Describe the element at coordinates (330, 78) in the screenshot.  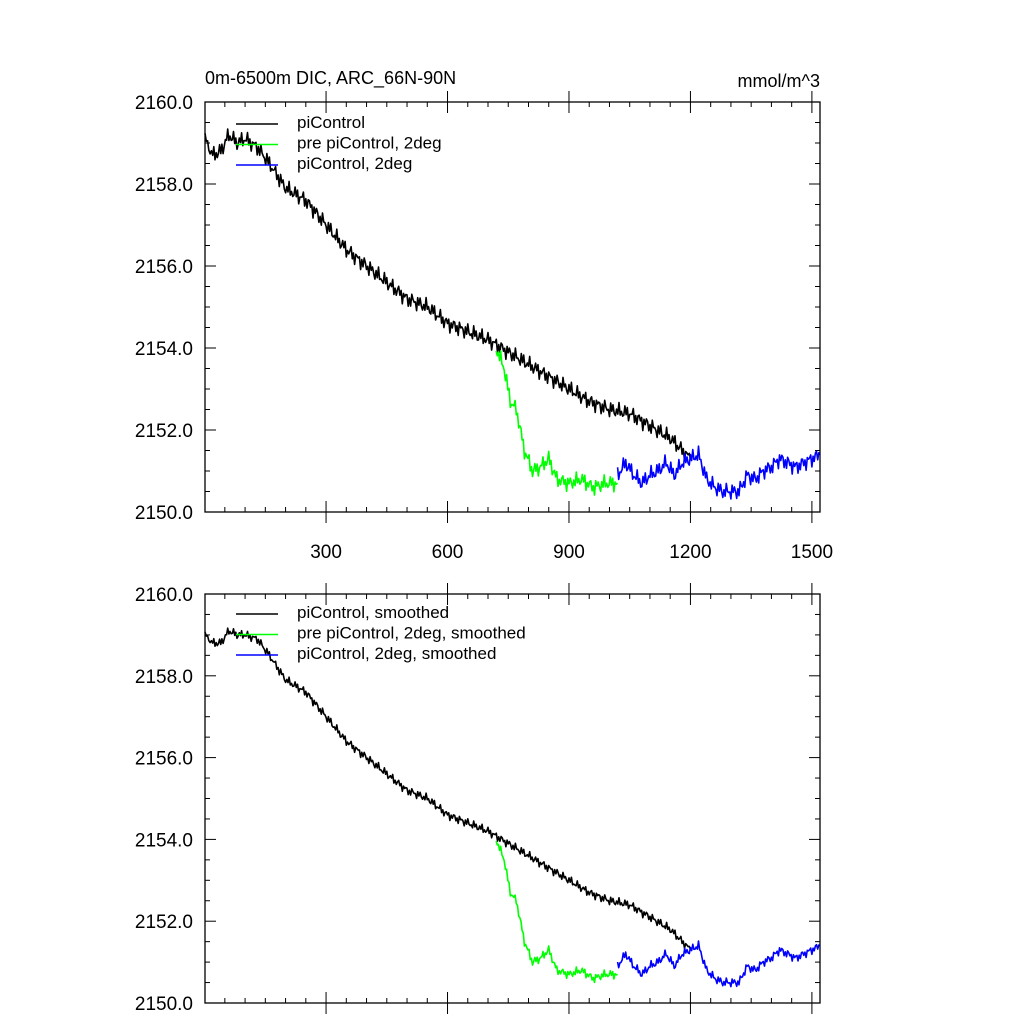
I see `chart-title: 0m-6500m DIC, ARC_66N-90N` at that location.